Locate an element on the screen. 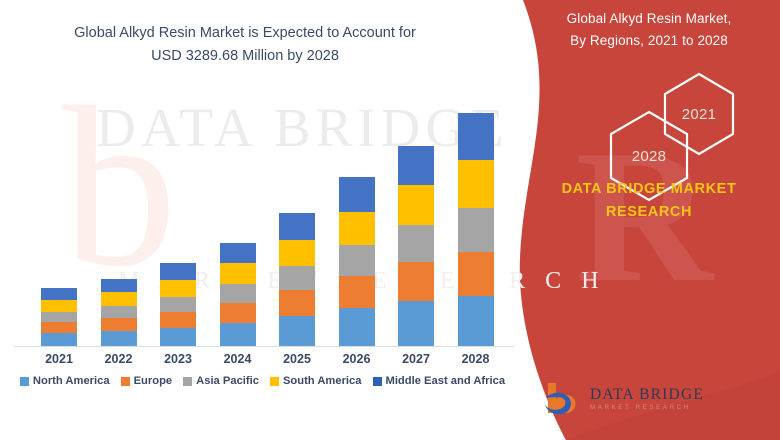 The height and width of the screenshot is (440, 780). legend-item: Asia Pacific is located at coordinates (221, 381).